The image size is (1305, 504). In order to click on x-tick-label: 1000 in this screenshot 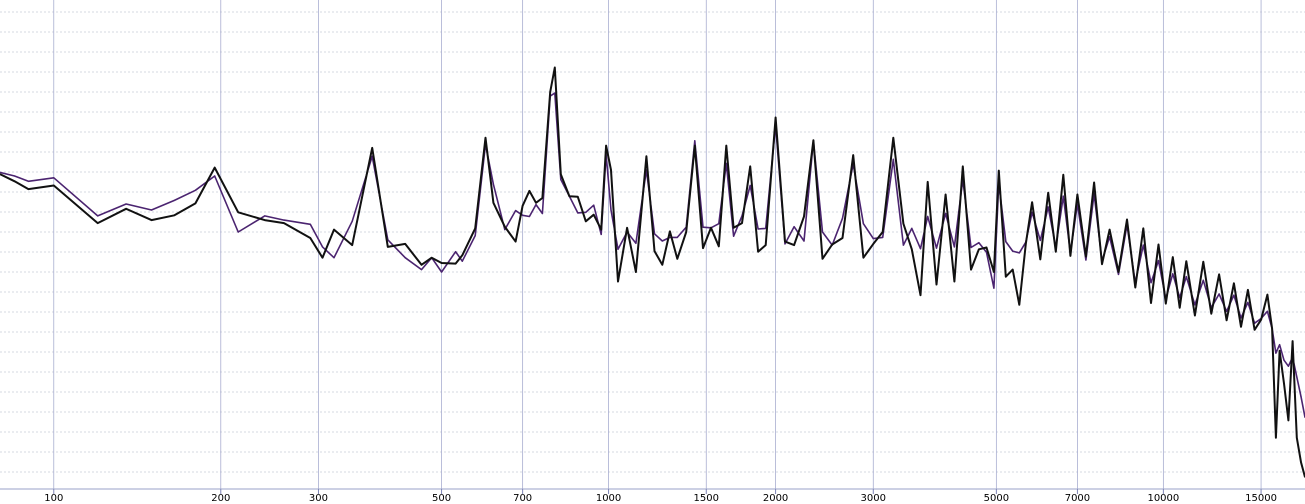, I will do `click(608, 498)`.